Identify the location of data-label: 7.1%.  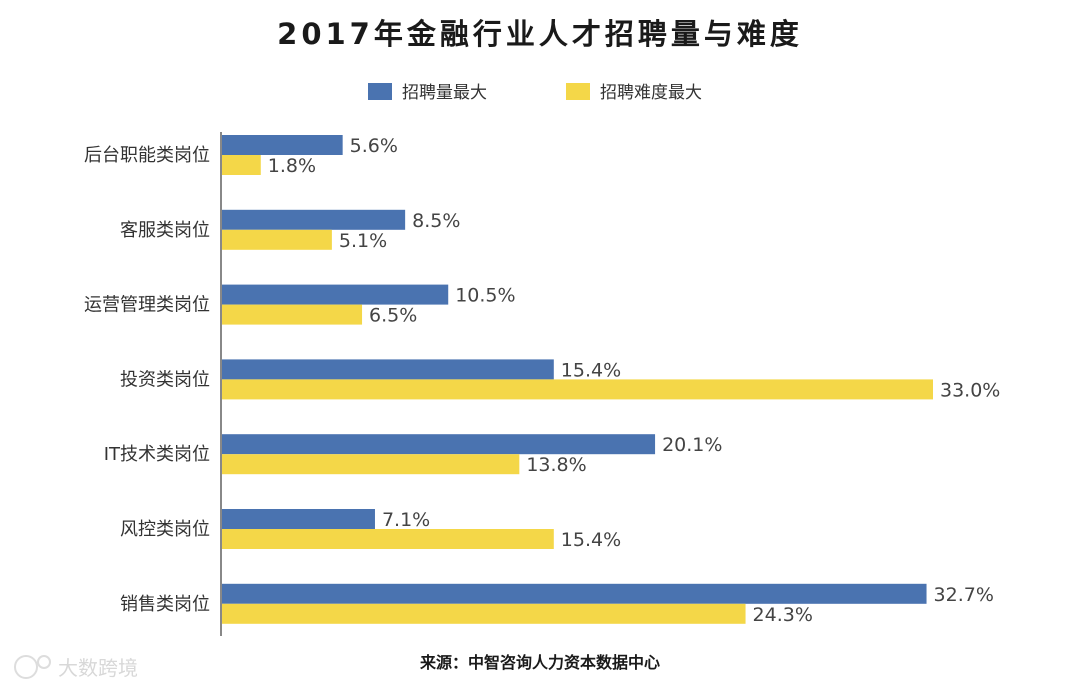
(406, 520).